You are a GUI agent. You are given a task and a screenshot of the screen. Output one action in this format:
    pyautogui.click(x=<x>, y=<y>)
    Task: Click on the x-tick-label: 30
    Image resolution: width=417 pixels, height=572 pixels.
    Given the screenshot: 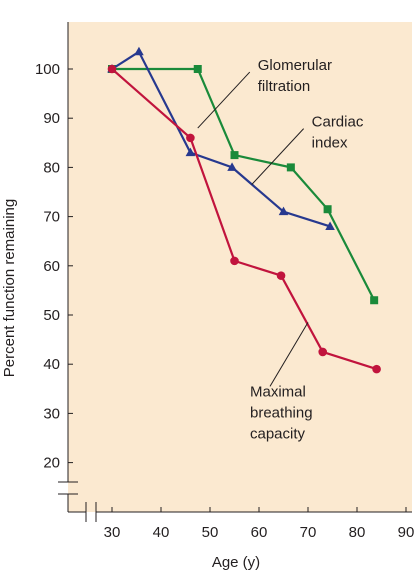 What is the action you would take?
    pyautogui.click(x=112, y=532)
    